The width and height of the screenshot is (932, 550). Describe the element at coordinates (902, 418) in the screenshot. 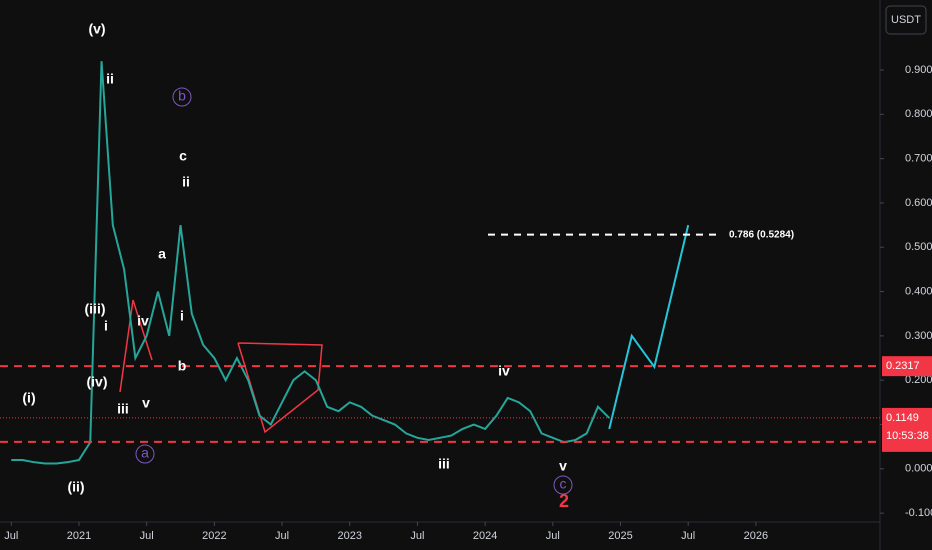

I see `last-price-label: 0.1149` at that location.